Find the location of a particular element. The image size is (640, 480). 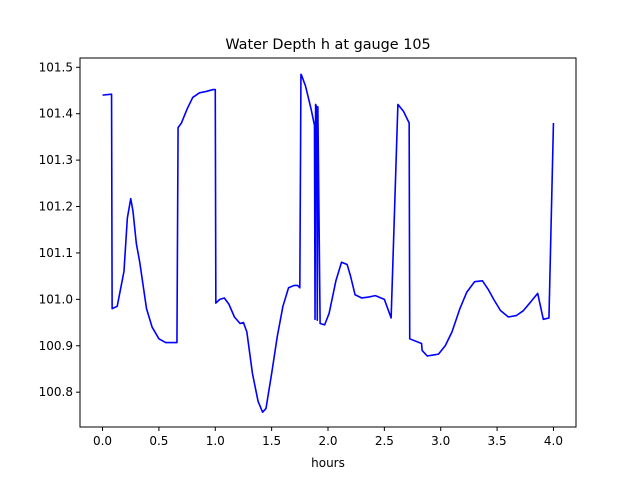

y-tick-label: 101.0 is located at coordinates (56, 299).